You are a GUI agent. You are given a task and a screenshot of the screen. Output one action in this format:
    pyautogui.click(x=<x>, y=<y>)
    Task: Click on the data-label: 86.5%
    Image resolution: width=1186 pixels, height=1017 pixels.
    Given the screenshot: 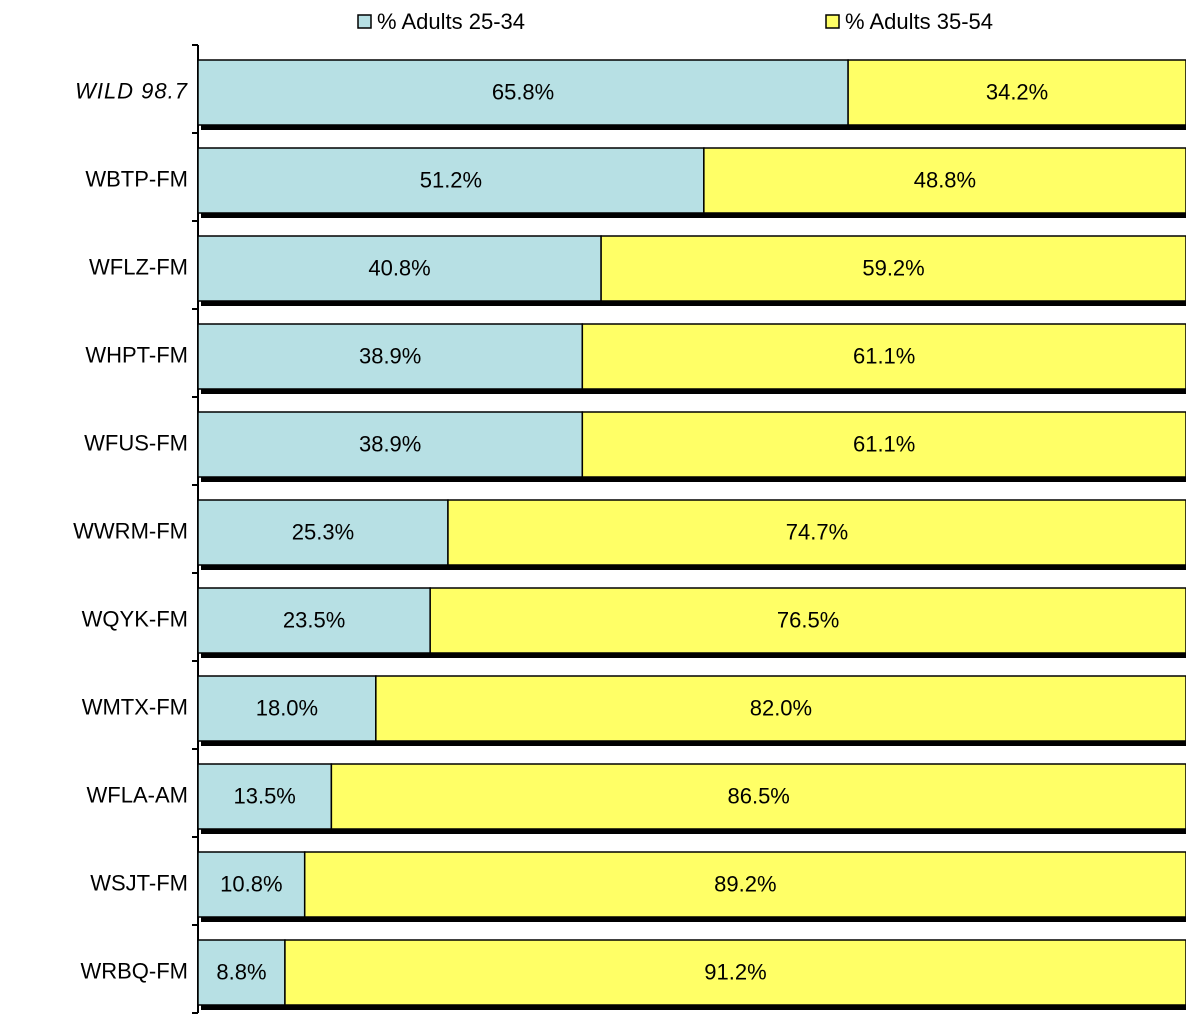 What is the action you would take?
    pyautogui.click(x=758, y=795)
    